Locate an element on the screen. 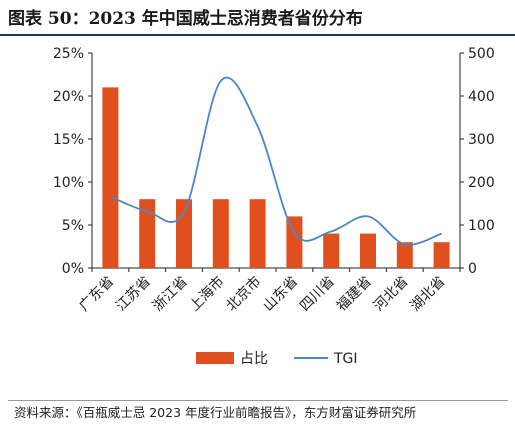 Image resolution: width=515 pixels, height=445 pixels. y-left-tick-label: 20% is located at coordinates (68, 97).